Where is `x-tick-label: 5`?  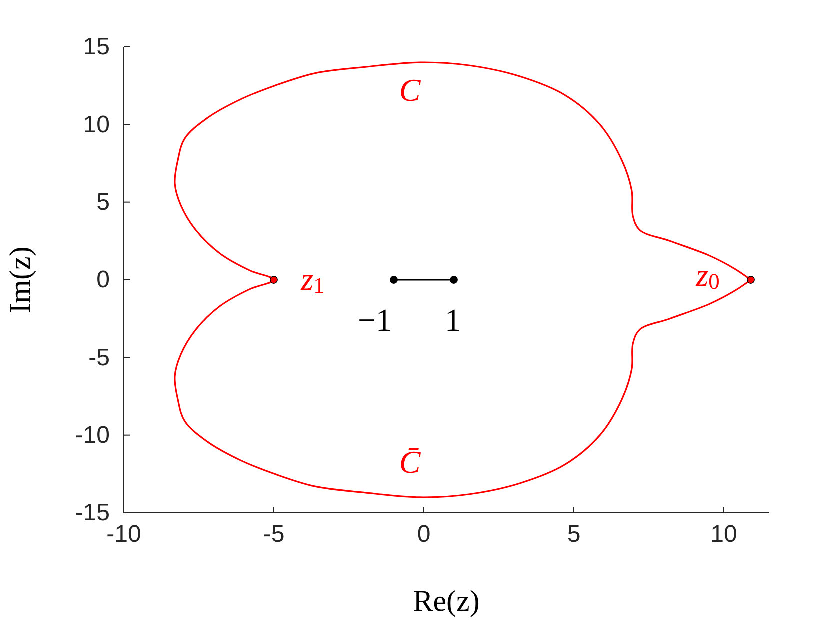
x-tick-label: 5 is located at coordinates (574, 534).